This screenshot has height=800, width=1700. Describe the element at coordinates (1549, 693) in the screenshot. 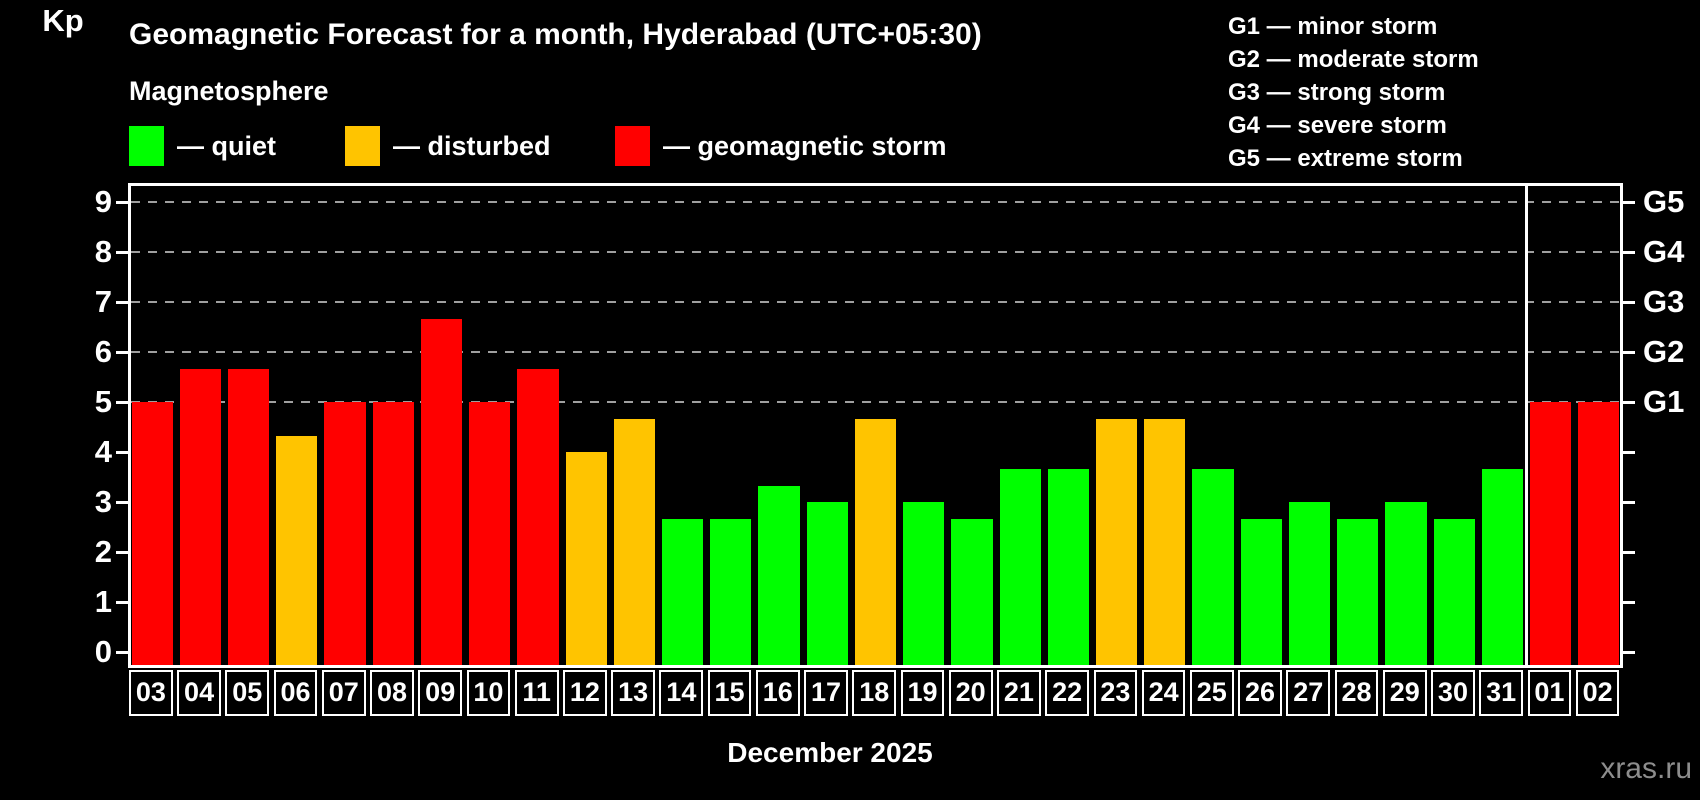

I see `day-label: 01` at that location.